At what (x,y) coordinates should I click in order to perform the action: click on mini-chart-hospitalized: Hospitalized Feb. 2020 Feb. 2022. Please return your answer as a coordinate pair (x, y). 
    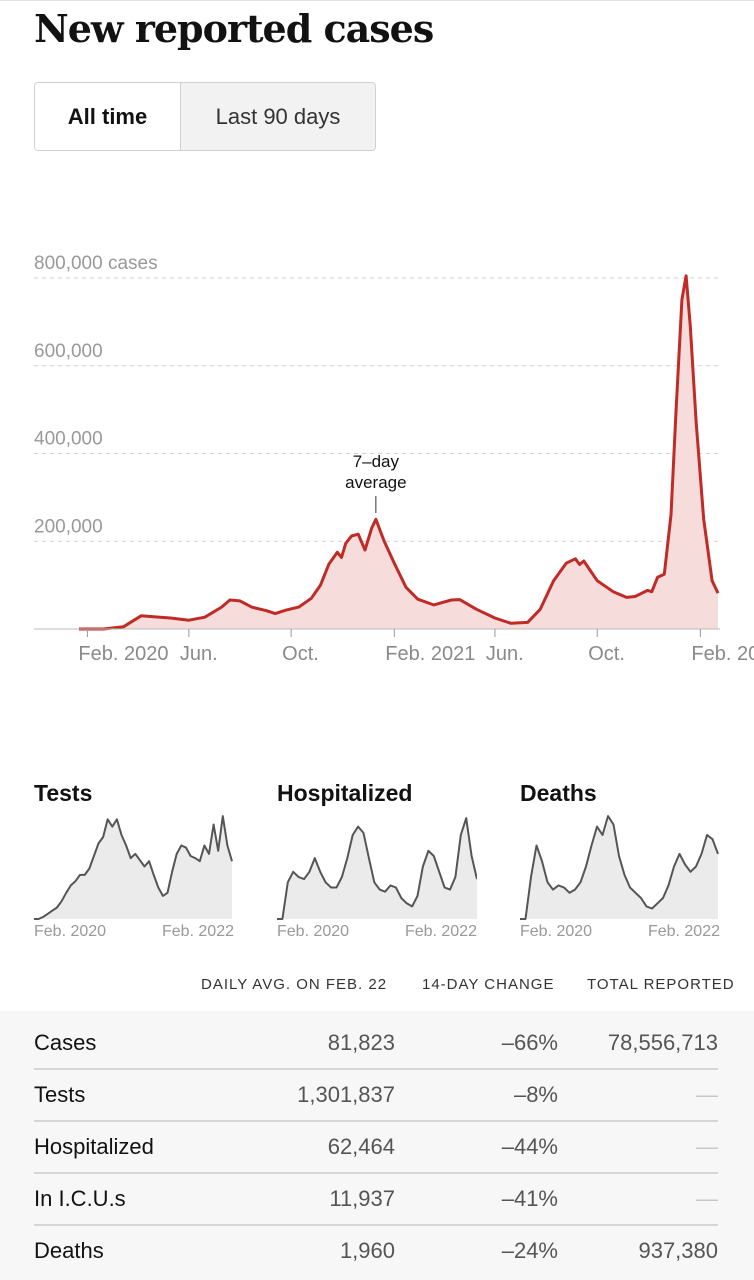
    Looking at the image, I should click on (377, 862).